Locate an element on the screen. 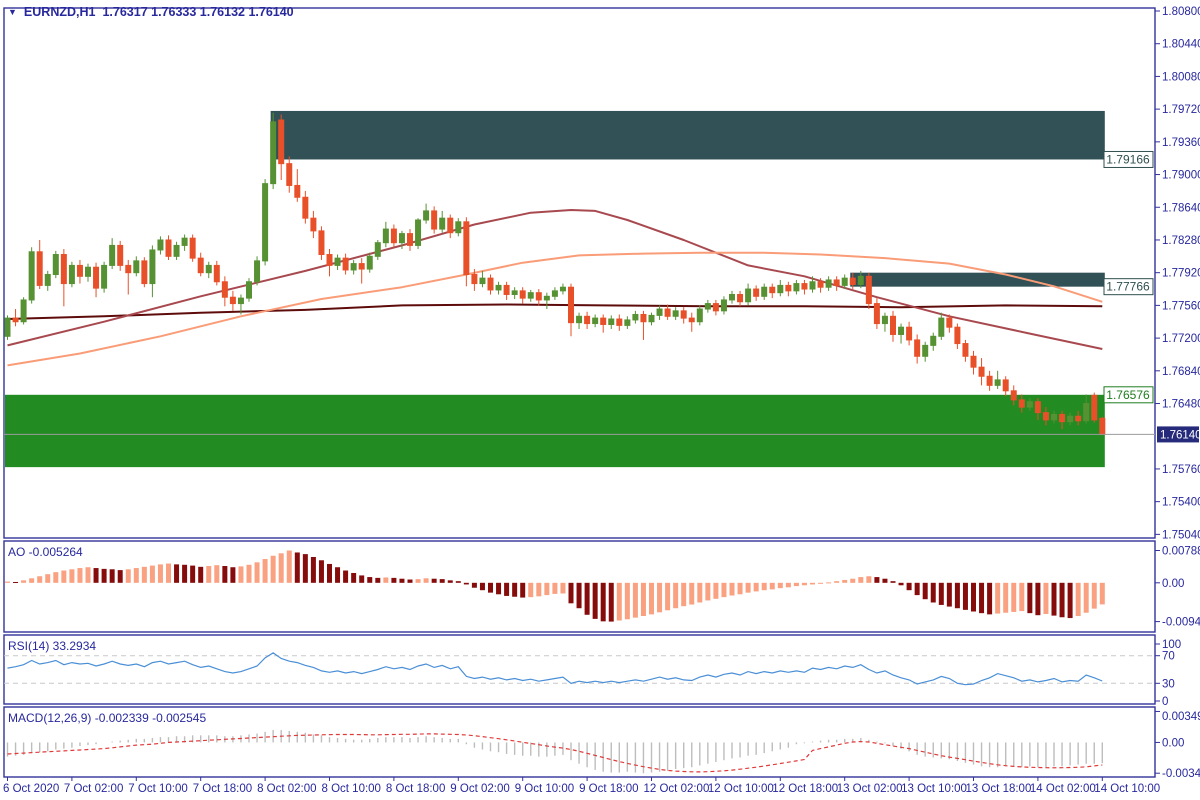  rsi-indicator-title: RSI(14) 33.2934 is located at coordinates (52, 646).